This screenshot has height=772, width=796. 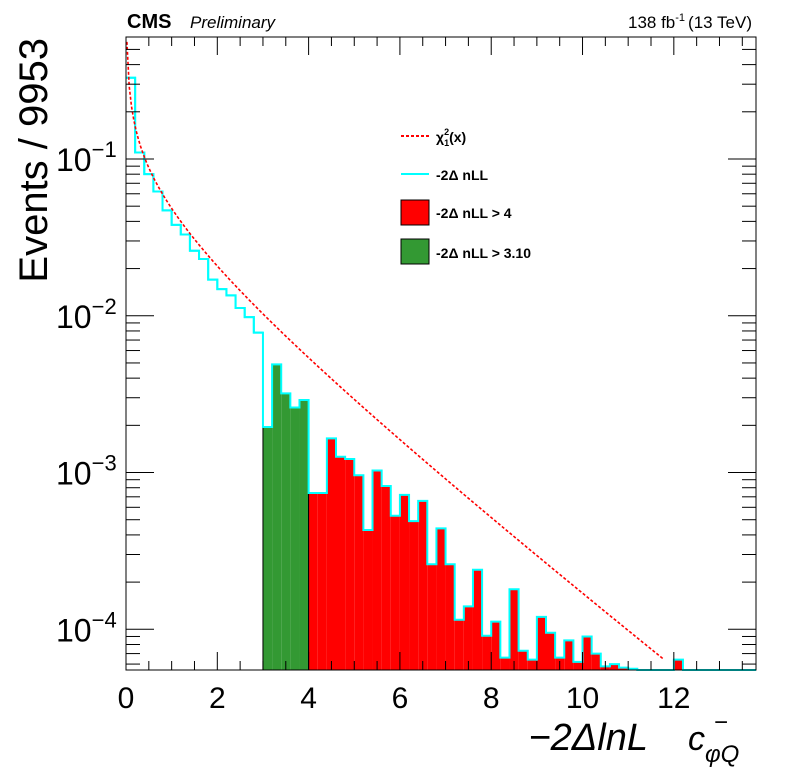 I want to click on y-tick-label: 10⁻⁴, so click(x=86, y=627).